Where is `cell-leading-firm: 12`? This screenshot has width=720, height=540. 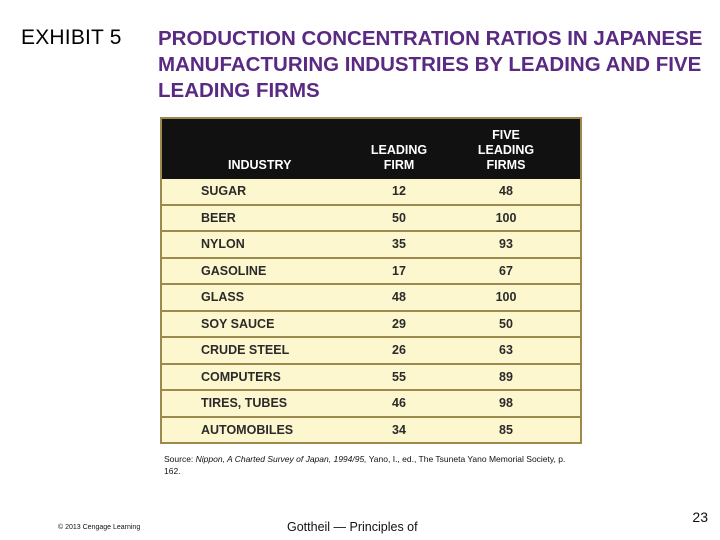
cell-leading-firm: 12 is located at coordinates (399, 191).